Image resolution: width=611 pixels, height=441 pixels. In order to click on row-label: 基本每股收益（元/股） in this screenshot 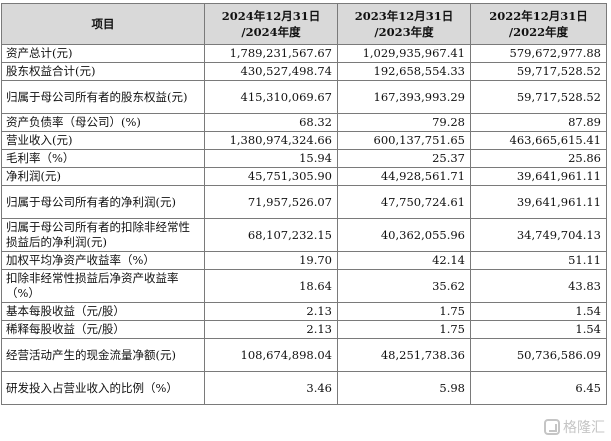, I will do `click(103, 311)`.